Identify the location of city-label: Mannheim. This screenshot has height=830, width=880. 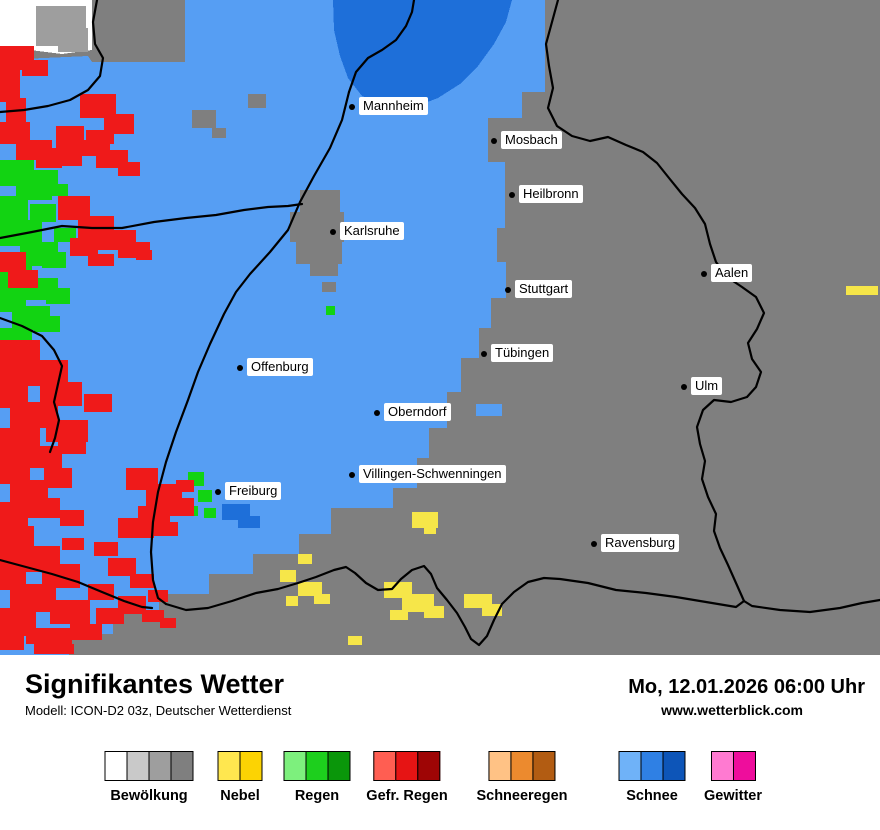
(393, 106).